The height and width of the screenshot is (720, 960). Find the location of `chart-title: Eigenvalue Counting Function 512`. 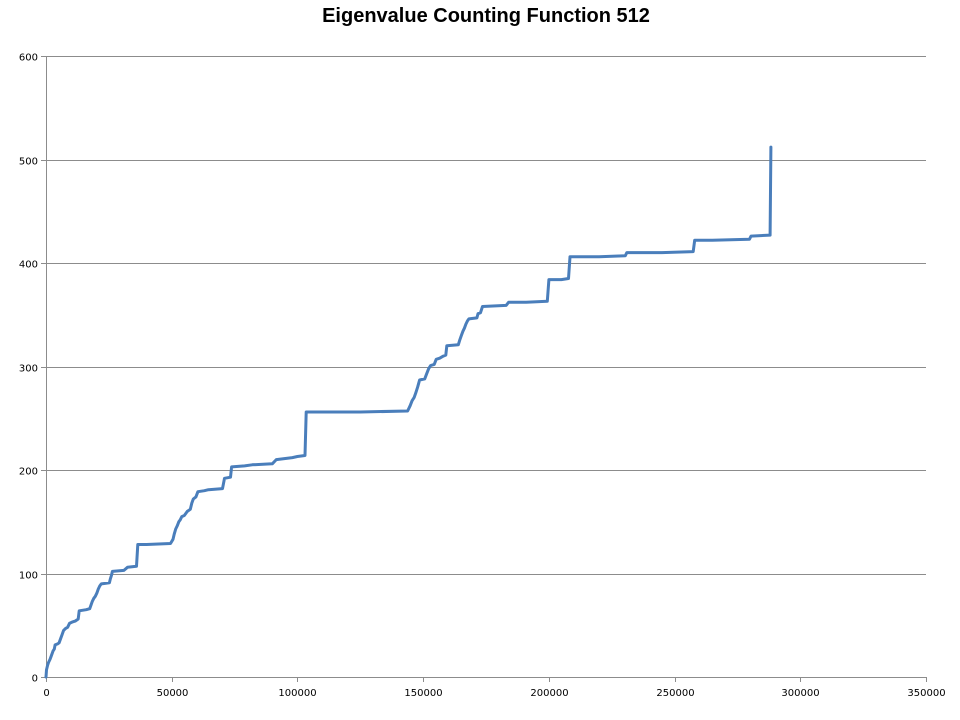

chart-title: Eigenvalue Counting Function 512 is located at coordinates (486, 16).